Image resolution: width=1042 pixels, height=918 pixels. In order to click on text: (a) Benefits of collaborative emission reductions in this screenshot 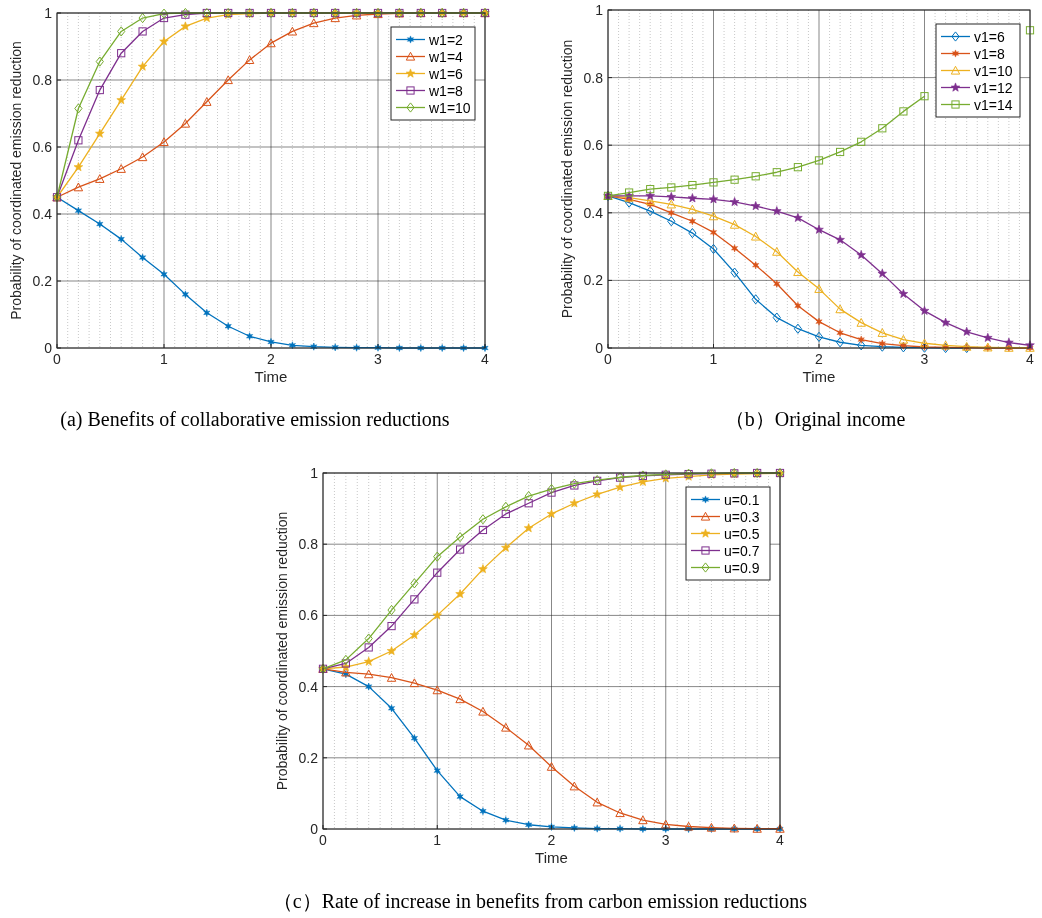, I will do `click(255, 419)`.